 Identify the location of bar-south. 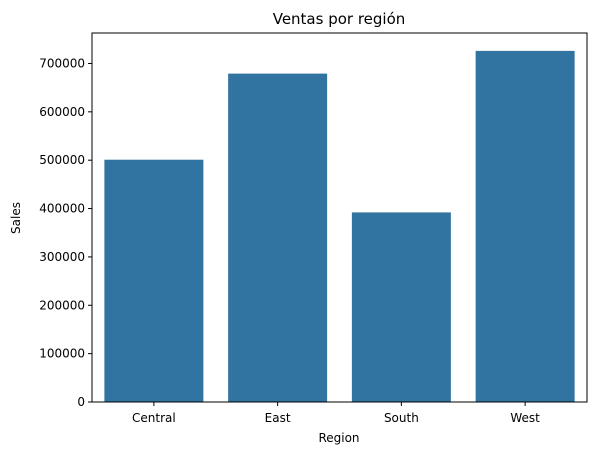
(401, 307).